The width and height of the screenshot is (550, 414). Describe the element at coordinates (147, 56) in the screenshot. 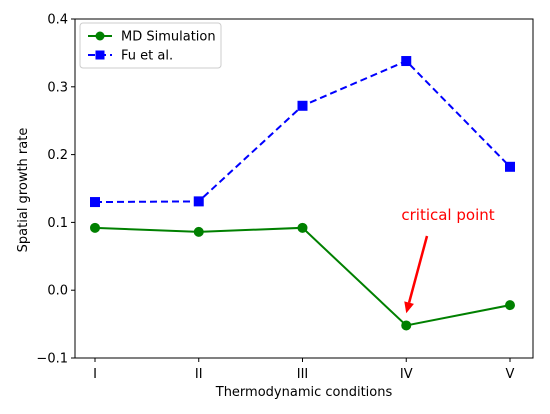

I see `legend-label: Fu et al.` at that location.